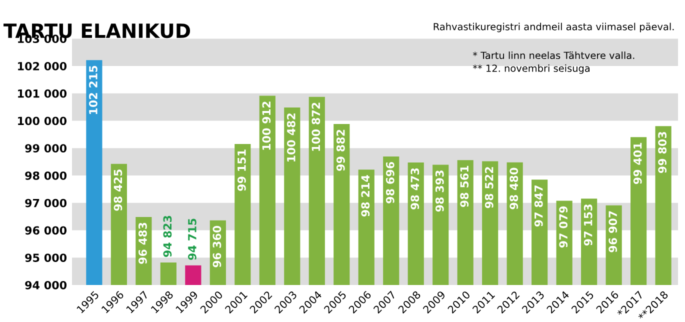  I want to click on data-label: 94 823, so click(167, 236).